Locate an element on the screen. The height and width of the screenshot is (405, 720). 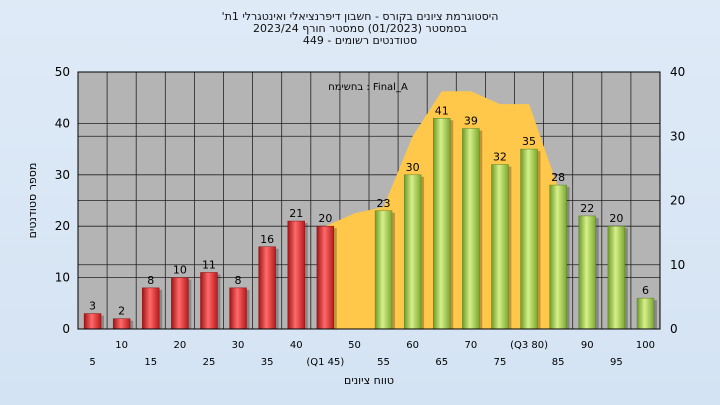
data-label: 3 is located at coordinates (92, 306).